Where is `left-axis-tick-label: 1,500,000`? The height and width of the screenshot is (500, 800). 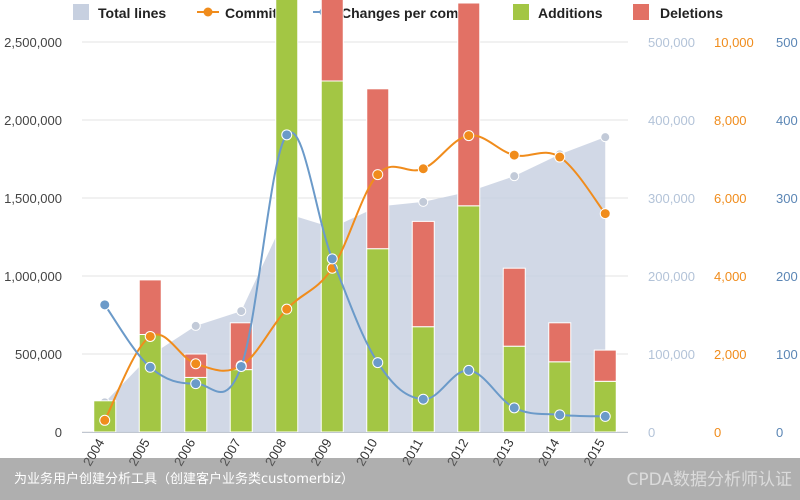 left-axis-tick-label: 1,500,000 is located at coordinates (33, 198).